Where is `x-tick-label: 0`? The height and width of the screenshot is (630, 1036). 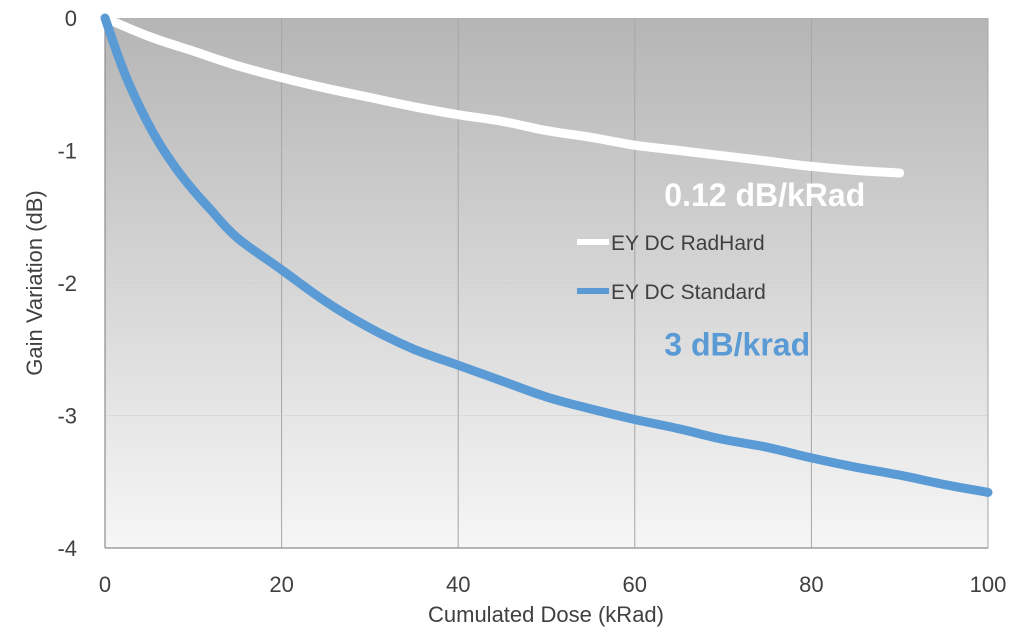 x-tick-label: 0 is located at coordinates (105, 584).